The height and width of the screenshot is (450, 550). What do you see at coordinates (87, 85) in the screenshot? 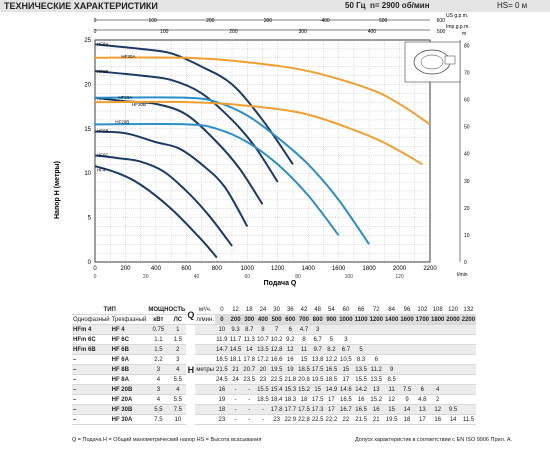
I see `y-tick-label: 20` at bounding box center [87, 85].